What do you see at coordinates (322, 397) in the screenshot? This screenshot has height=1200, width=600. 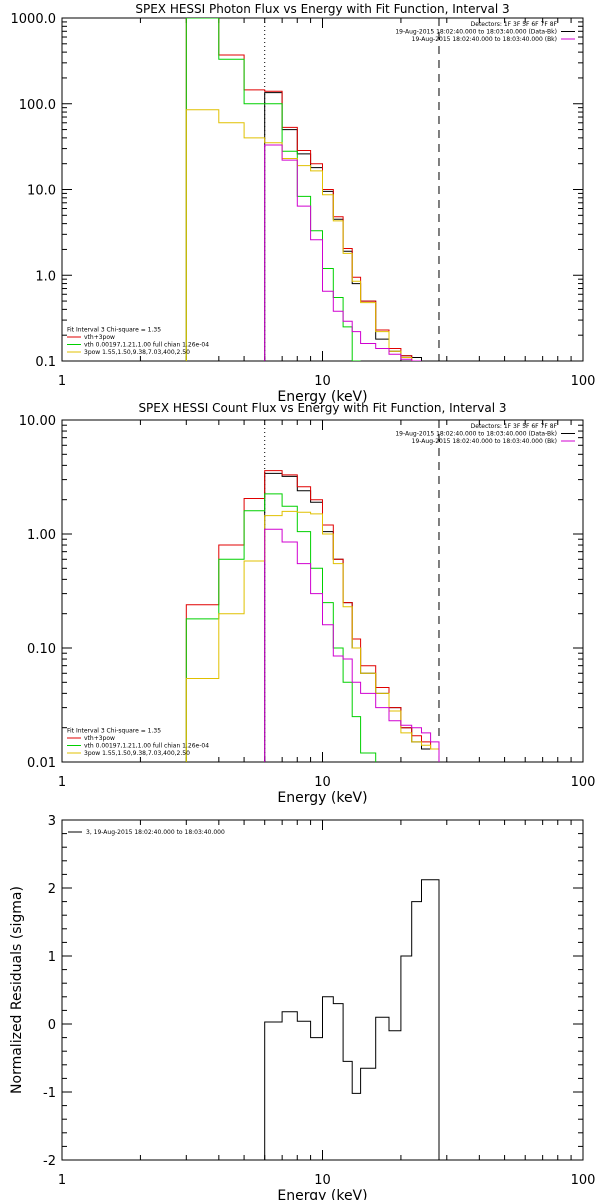 I see `panel1-x-axis-label: Energy (keV)` at bounding box center [322, 397].